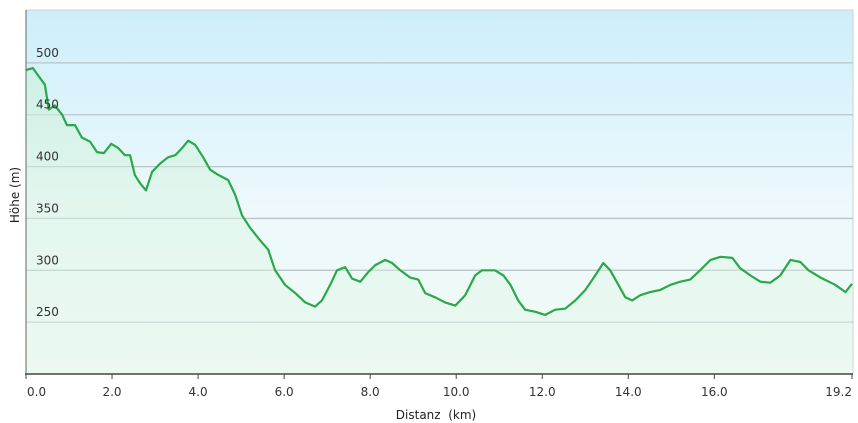 The image size is (858, 423). What do you see at coordinates (47, 53) in the screenshot?
I see `y-tick-label: 500` at bounding box center [47, 53].